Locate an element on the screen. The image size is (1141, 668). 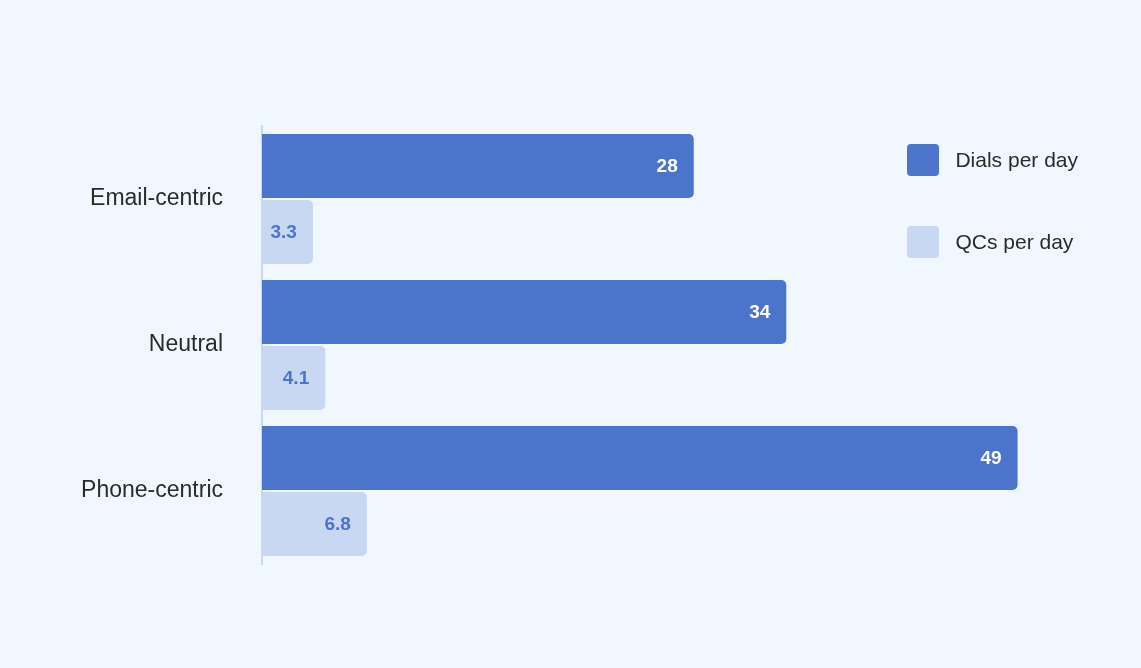
legend-label: QCs per day is located at coordinates (1014, 242).